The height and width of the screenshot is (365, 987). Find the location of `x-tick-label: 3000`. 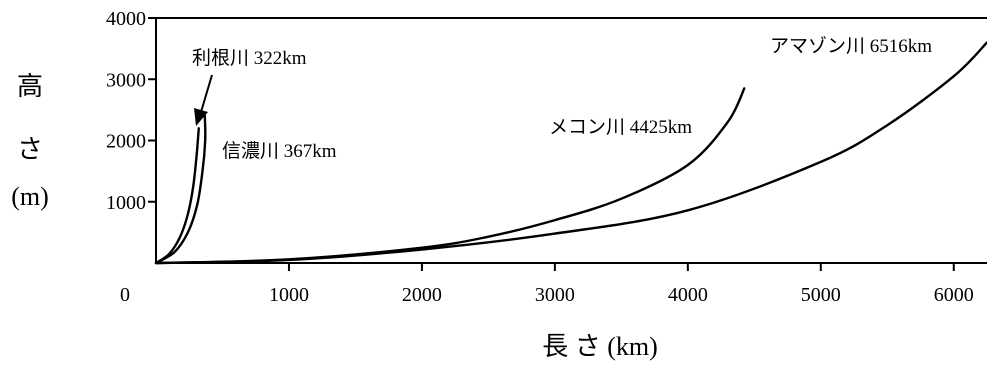

x-tick-label: 3000 is located at coordinates (555, 295).